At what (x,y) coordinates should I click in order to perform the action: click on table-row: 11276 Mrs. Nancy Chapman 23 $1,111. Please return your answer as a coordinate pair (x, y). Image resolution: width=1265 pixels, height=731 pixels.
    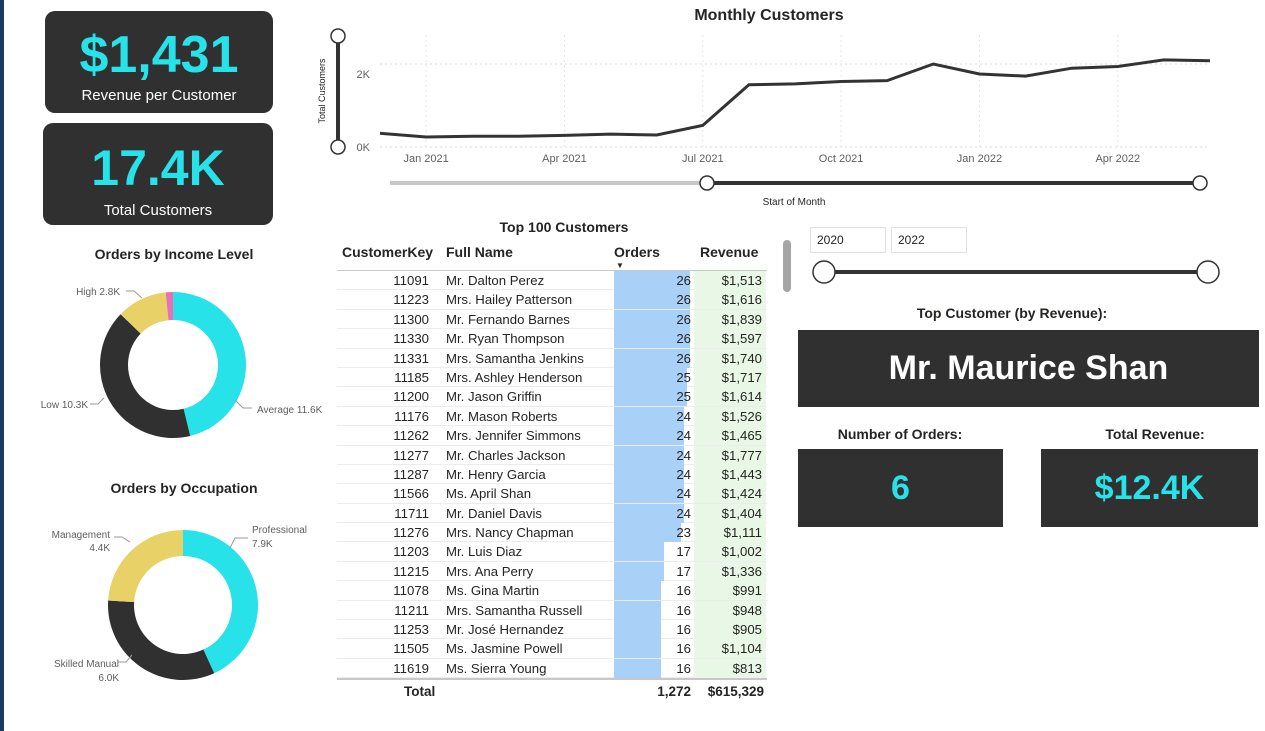
    Looking at the image, I should click on (552, 533).